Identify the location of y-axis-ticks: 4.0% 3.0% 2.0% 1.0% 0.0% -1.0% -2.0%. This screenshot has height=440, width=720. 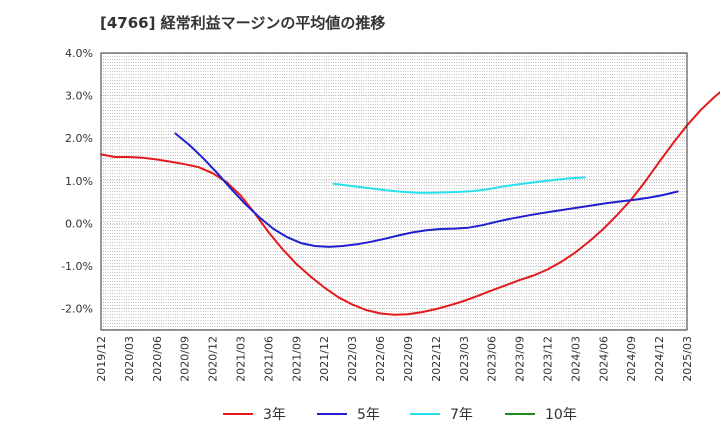
(77, 181).